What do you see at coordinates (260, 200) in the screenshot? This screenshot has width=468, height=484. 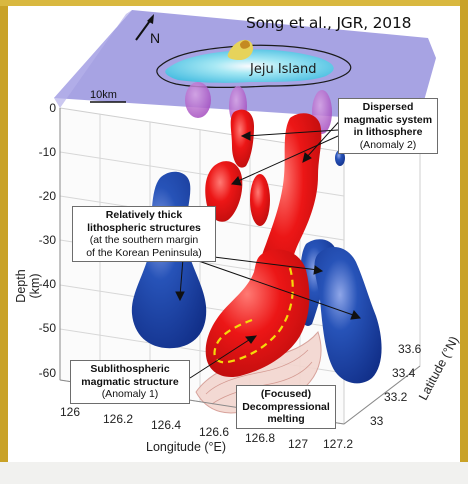 I see `red-blob-mid` at bounding box center [260, 200].